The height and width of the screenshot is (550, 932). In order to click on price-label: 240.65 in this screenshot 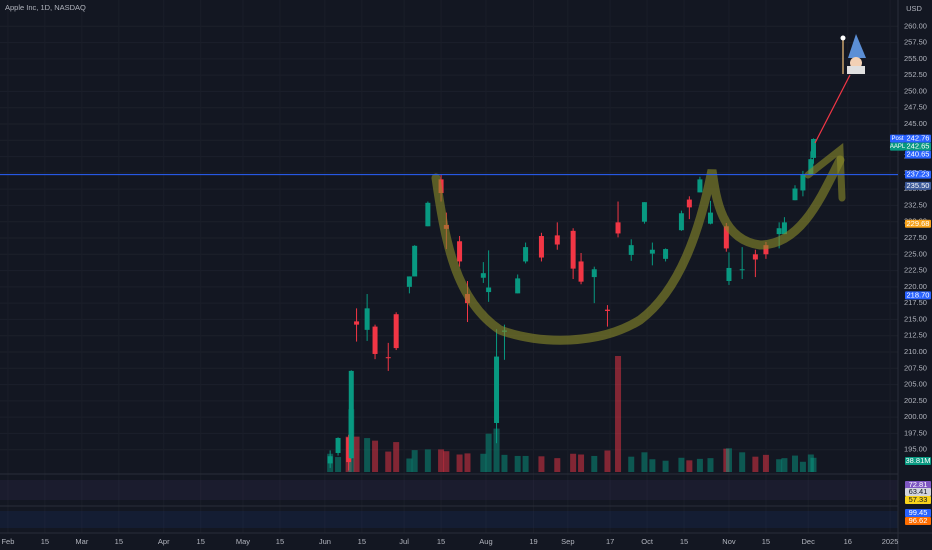, I will do `click(918, 154)`.